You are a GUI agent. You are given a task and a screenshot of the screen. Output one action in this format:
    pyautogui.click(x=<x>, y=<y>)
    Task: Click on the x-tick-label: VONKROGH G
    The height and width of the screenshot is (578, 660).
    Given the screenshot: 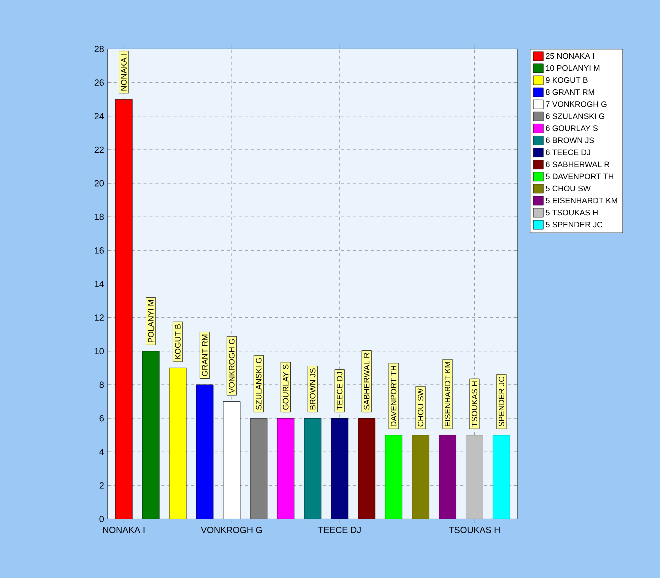 What is the action you would take?
    pyautogui.click(x=231, y=530)
    